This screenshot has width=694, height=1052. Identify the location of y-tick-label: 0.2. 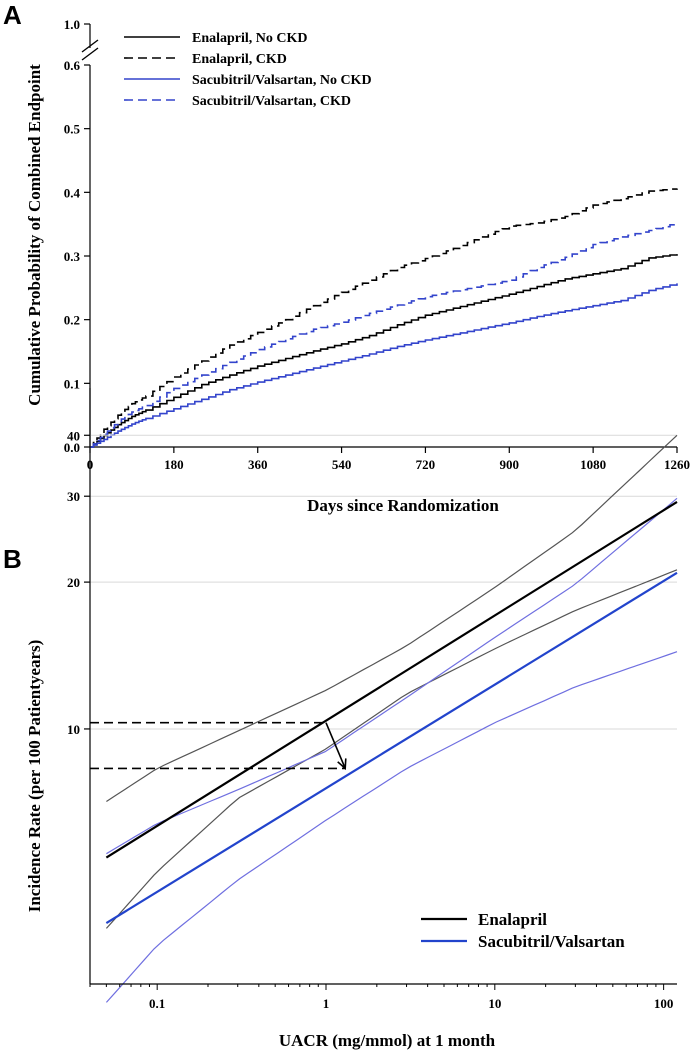
(72, 320).